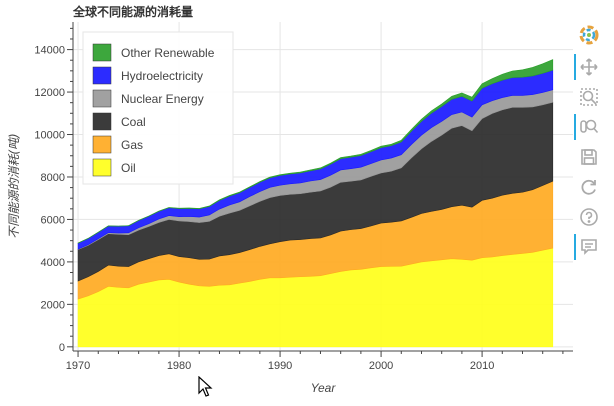 Image resolution: width=614 pixels, height=406 pixels. I want to click on reset-tool-icon, so click(589, 187).